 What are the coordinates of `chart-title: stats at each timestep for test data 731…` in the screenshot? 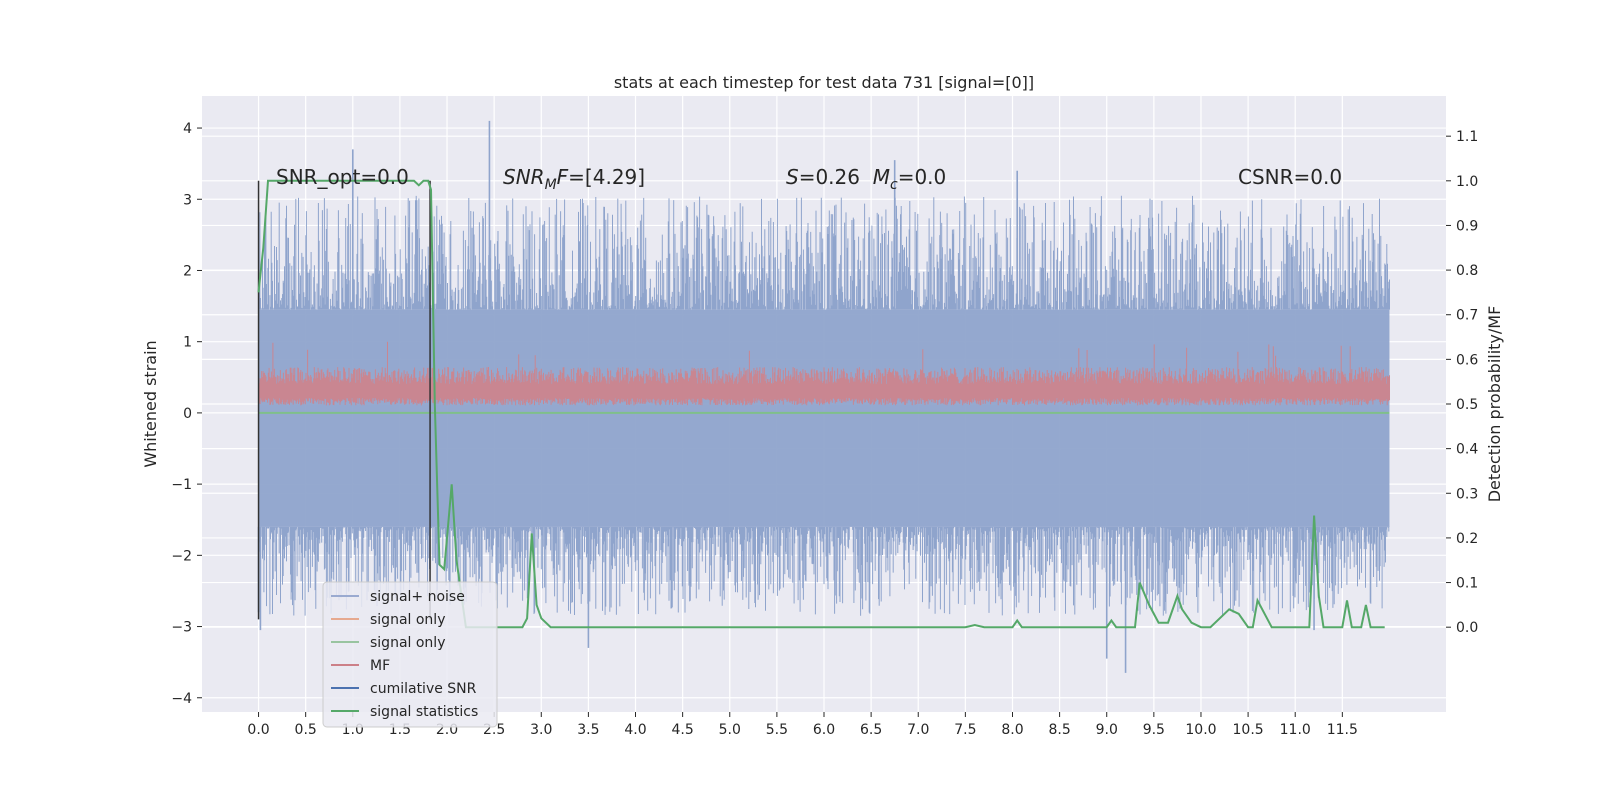 It's located at (824, 82).